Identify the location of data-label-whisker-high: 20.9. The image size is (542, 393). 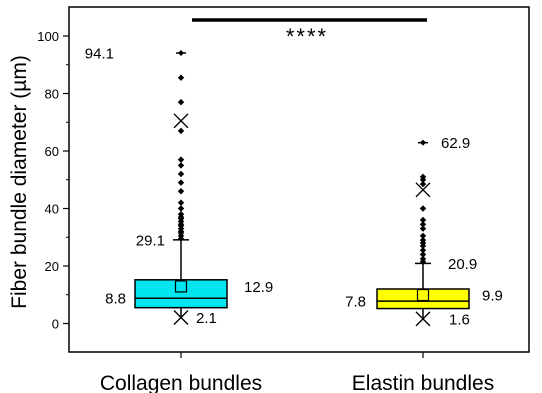
(462, 264).